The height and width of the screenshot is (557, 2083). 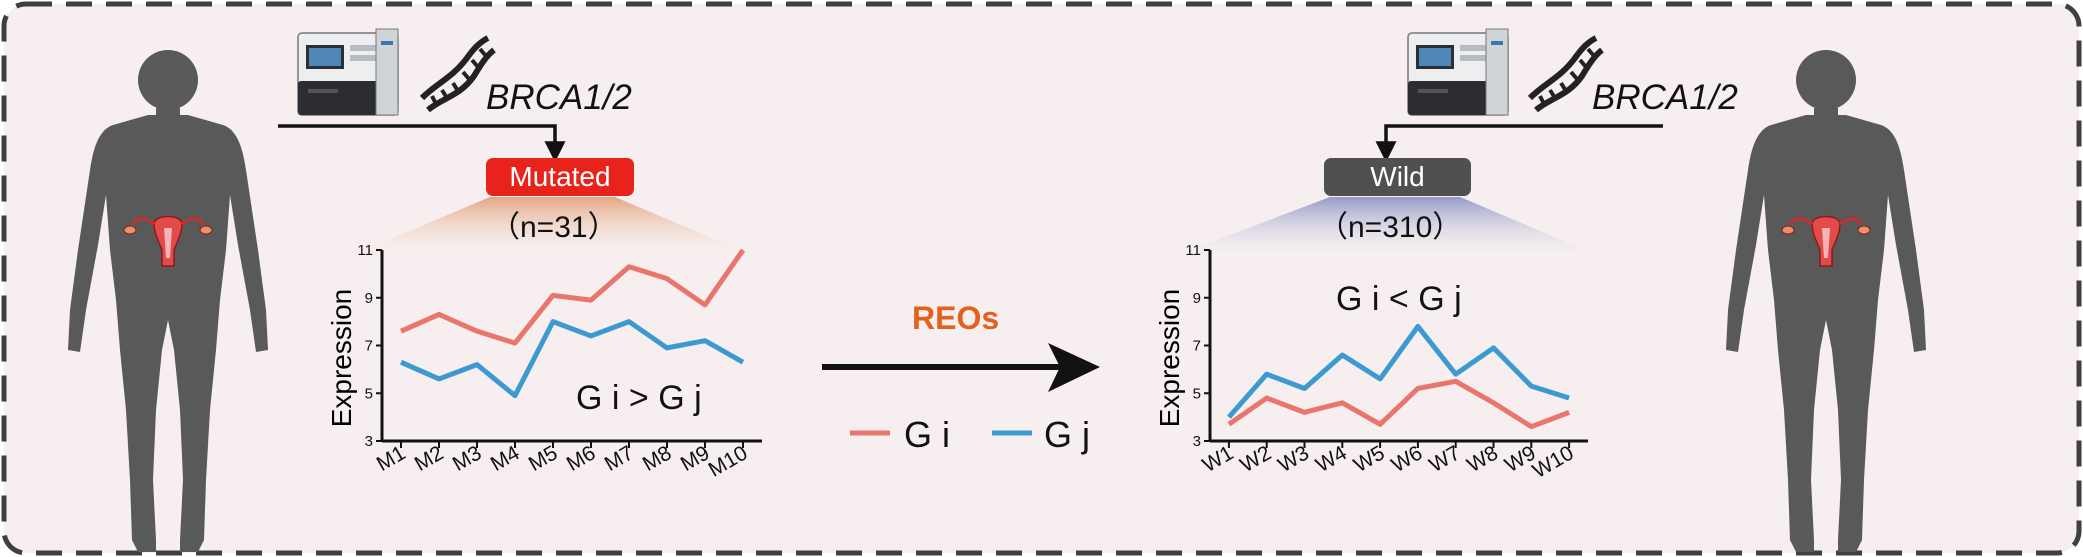 I want to click on wild-series-gj-line, so click(x=1398, y=371).